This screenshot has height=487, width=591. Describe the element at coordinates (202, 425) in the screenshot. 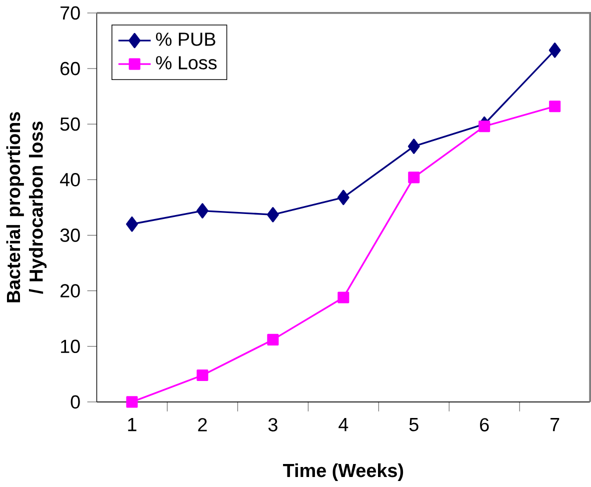

I see `x-tick-label: 2` at that location.